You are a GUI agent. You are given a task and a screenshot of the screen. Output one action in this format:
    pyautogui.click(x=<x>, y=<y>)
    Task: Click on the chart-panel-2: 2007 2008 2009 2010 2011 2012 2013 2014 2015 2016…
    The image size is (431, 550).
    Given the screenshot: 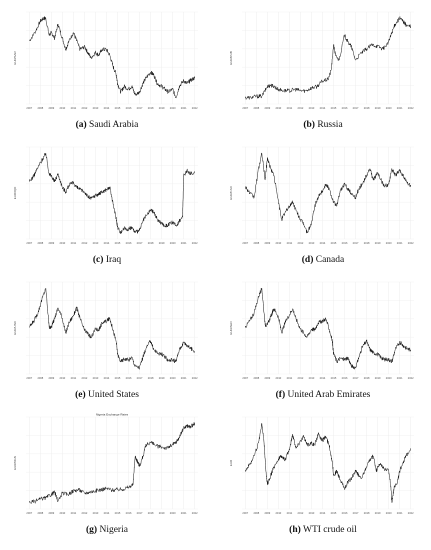 What is the action you would take?
    pyautogui.click(x=323, y=70)
    